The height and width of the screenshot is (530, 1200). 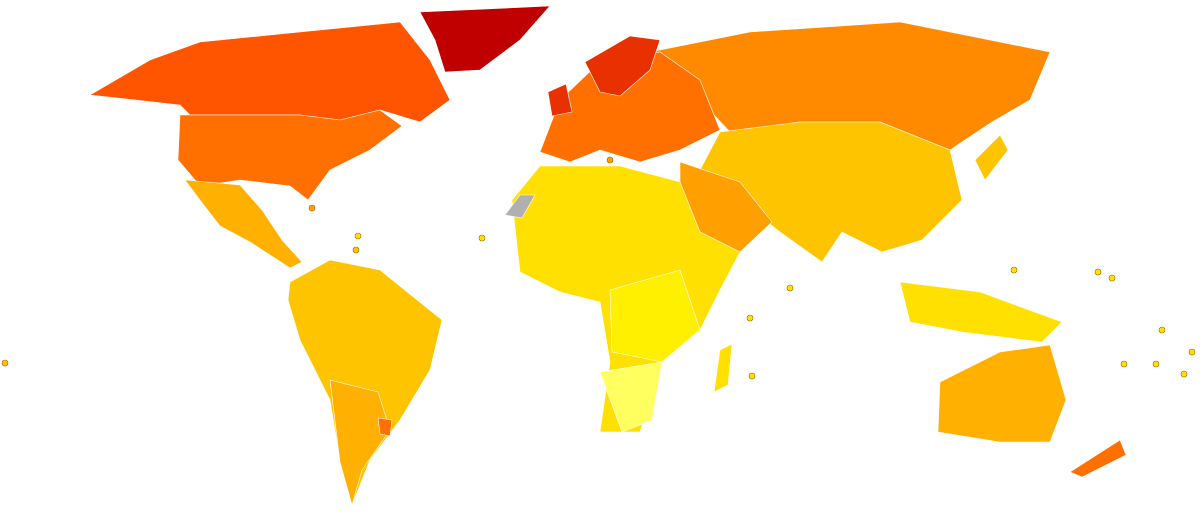 I want to click on western-sahara, so click(x=520, y=206).